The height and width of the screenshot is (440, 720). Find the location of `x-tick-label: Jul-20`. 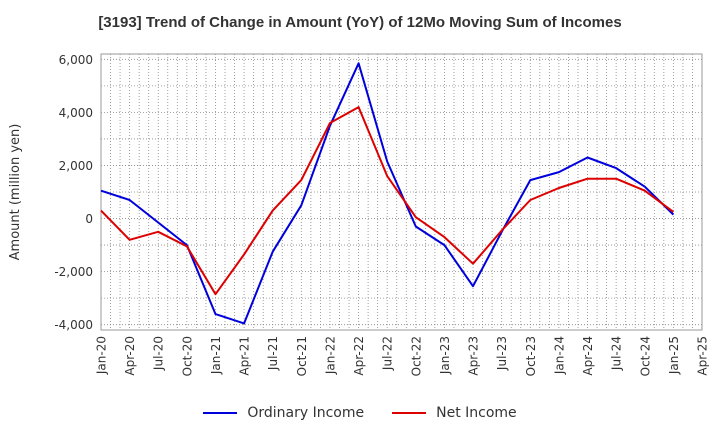

x-tick-label: Jul-20 is located at coordinates (159, 353).